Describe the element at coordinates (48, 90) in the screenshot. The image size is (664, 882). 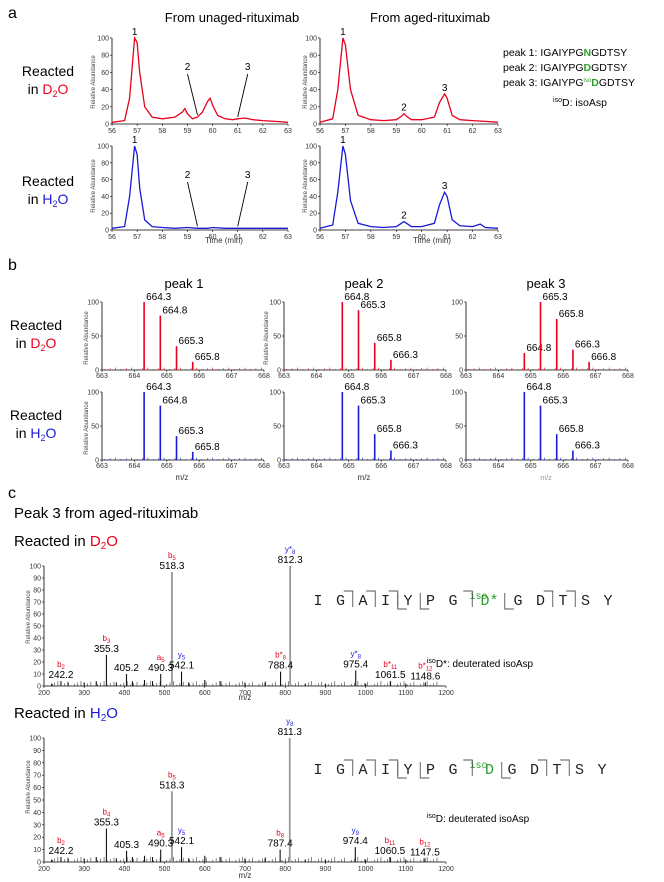
I see `svg-text: in D2O` at that location.